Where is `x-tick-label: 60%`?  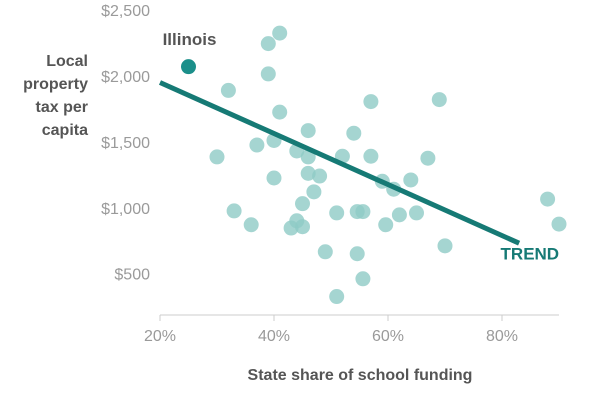 x-tick-label: 60% is located at coordinates (388, 336).